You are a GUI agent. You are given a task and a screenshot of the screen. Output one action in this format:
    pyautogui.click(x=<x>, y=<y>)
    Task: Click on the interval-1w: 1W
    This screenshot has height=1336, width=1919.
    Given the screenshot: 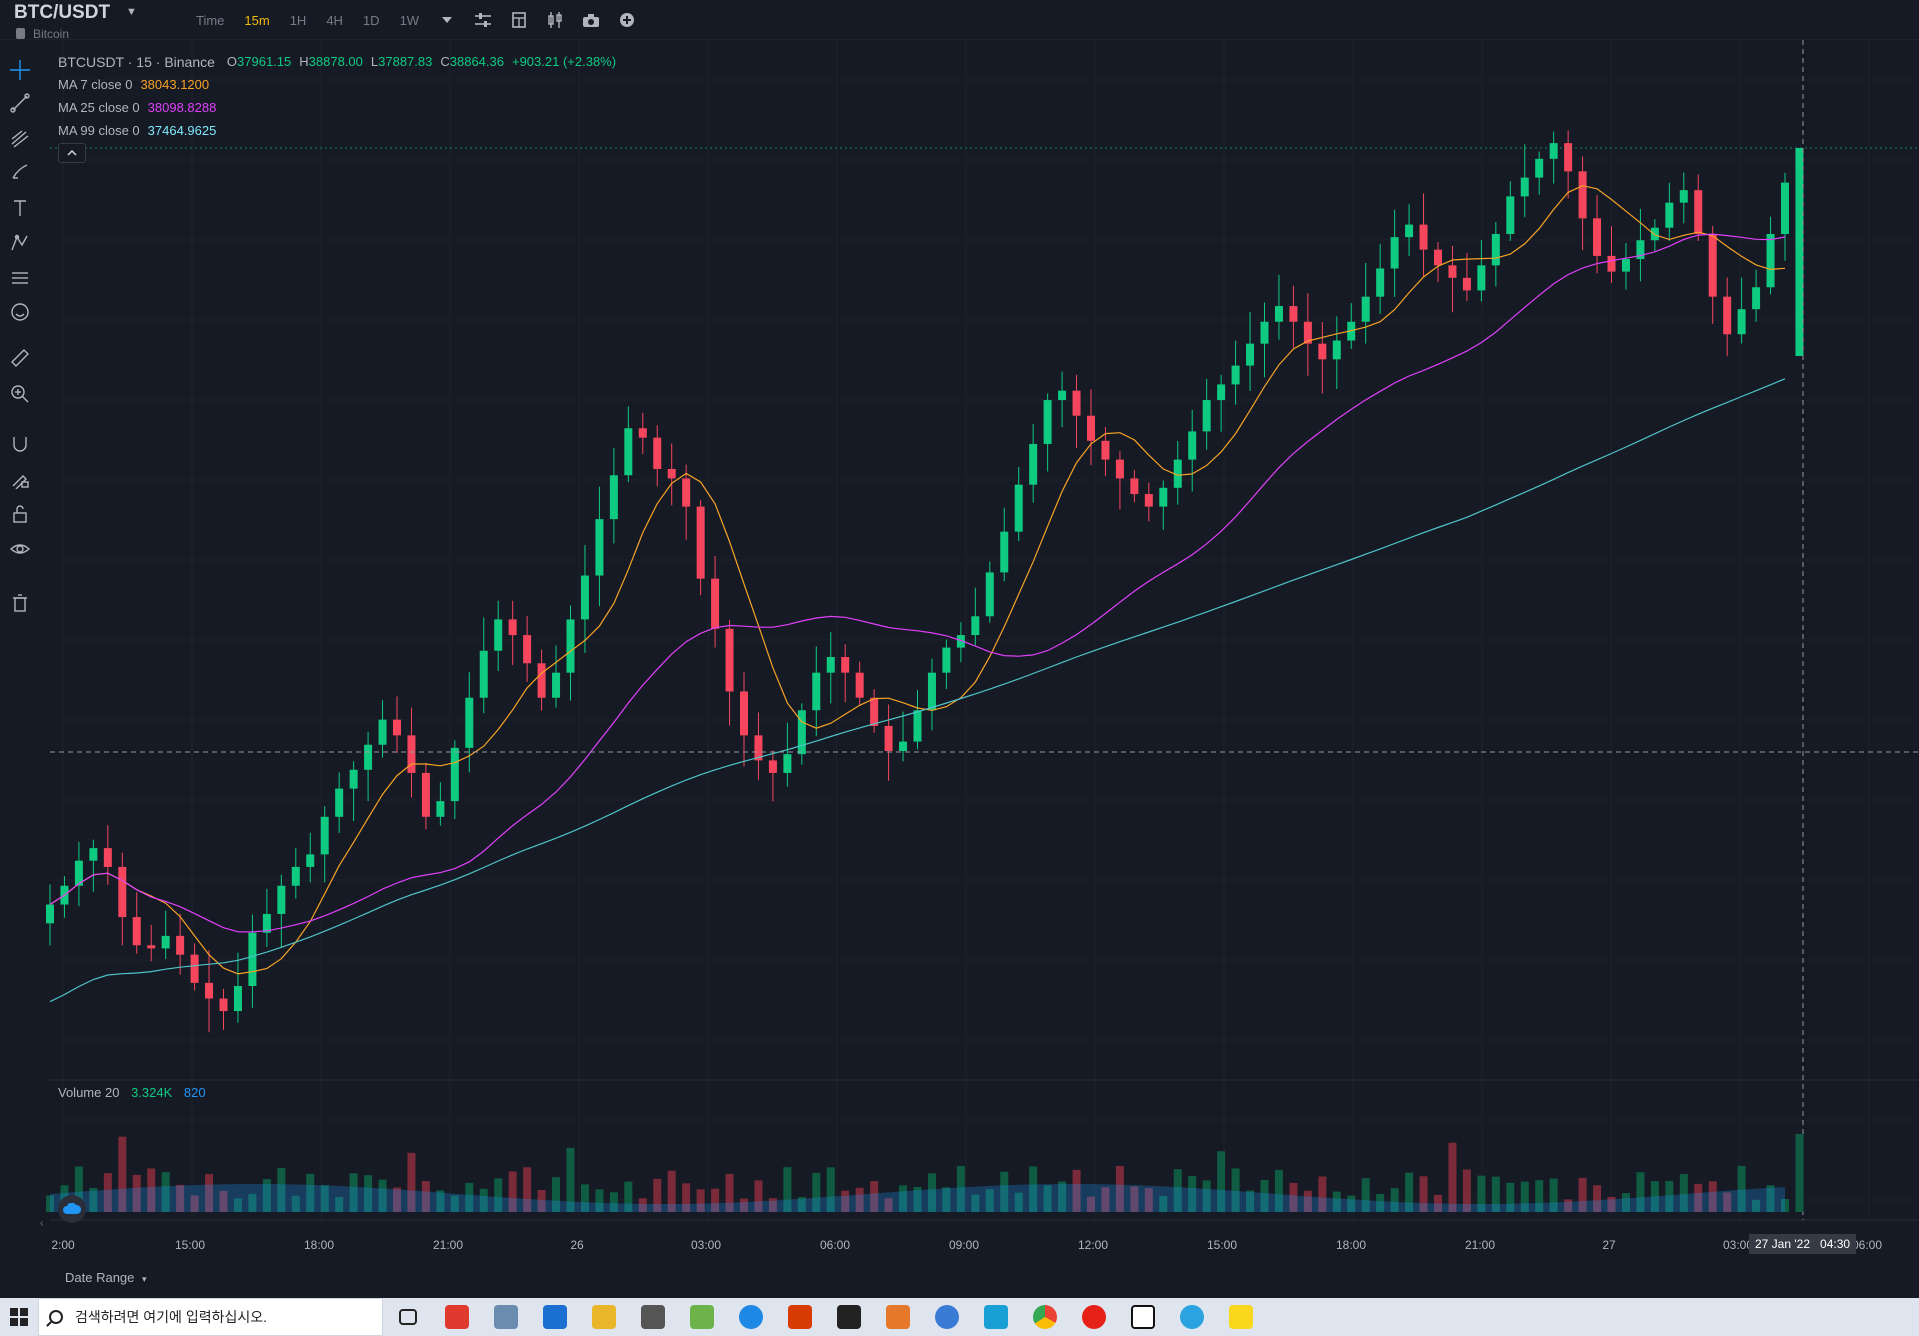 What is the action you would take?
    pyautogui.click(x=409, y=20)
    